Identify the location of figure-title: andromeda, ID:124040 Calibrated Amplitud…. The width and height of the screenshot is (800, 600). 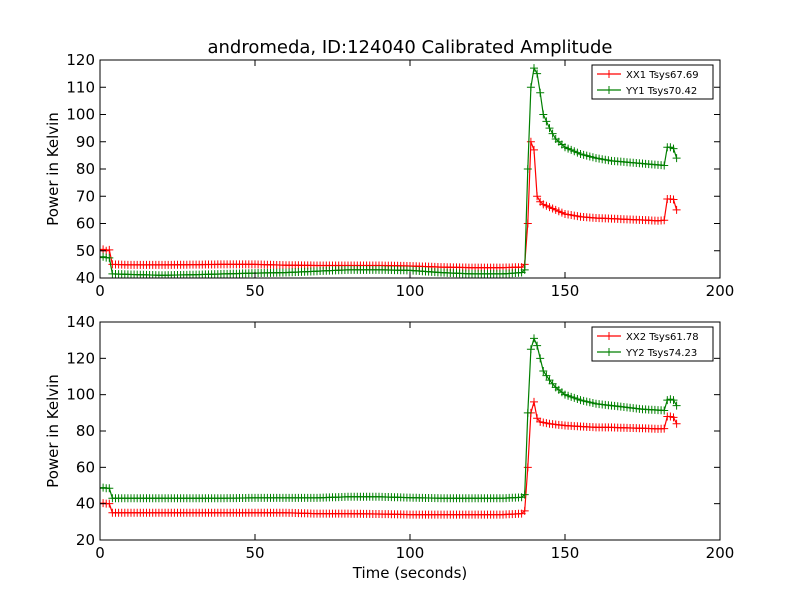
(409, 47).